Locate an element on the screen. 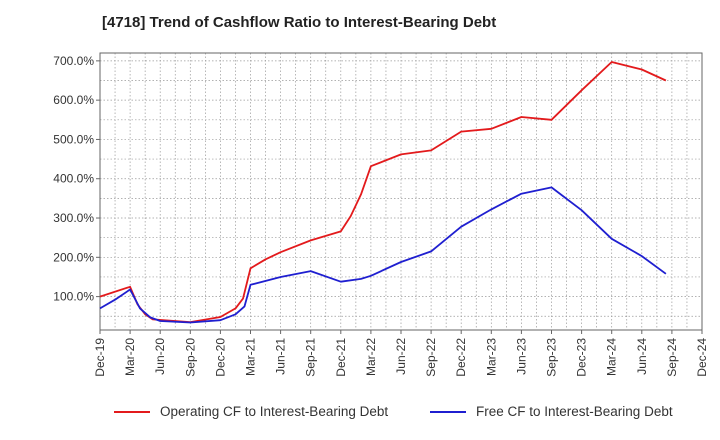  x-tick-label: Dec-19 is located at coordinates (100, 357).